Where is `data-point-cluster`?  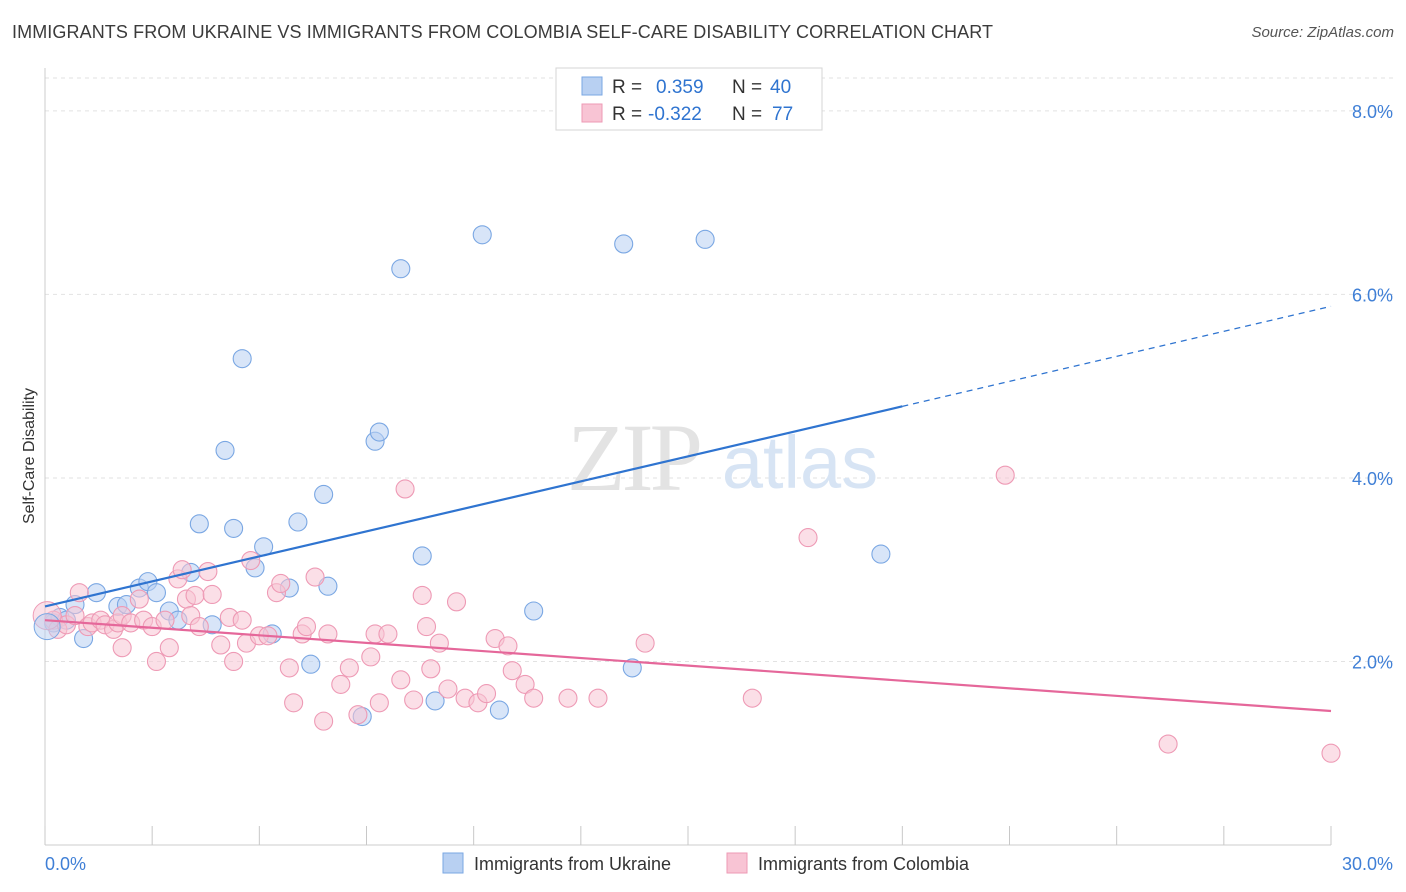
data-point-cluster is located at coordinates (47, 627).